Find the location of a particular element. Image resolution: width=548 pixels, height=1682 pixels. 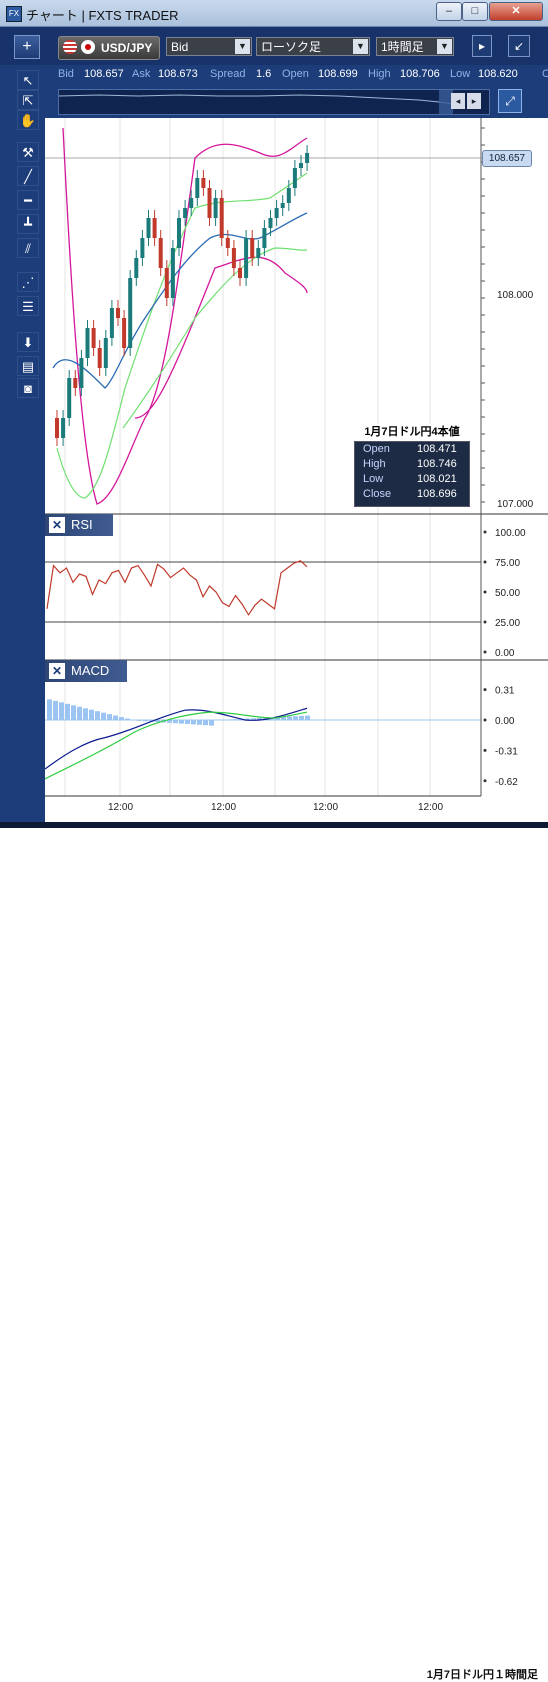

download-icon: ⬇ is located at coordinates (28, 342).